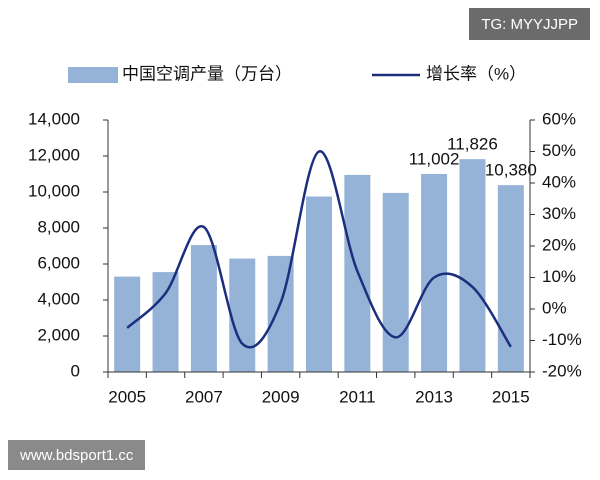 The image size is (600, 480). Describe the element at coordinates (562, 339) in the screenshot. I see `y2-tick-label: -10%` at that location.